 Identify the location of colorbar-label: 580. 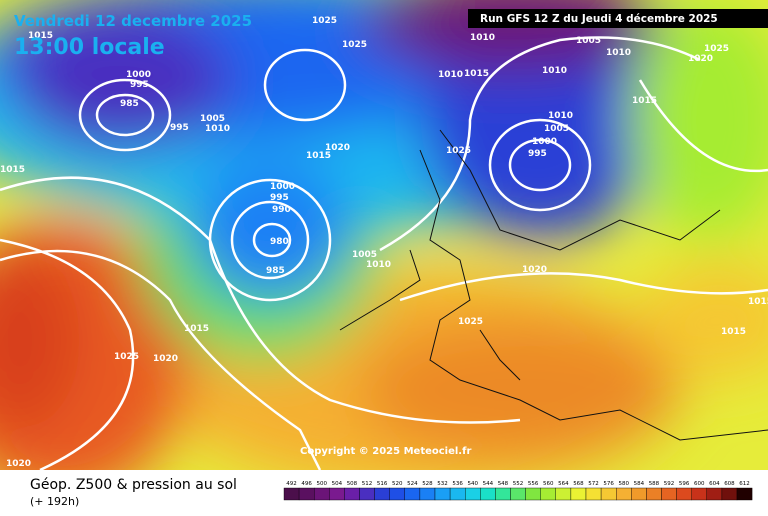
(624, 484).